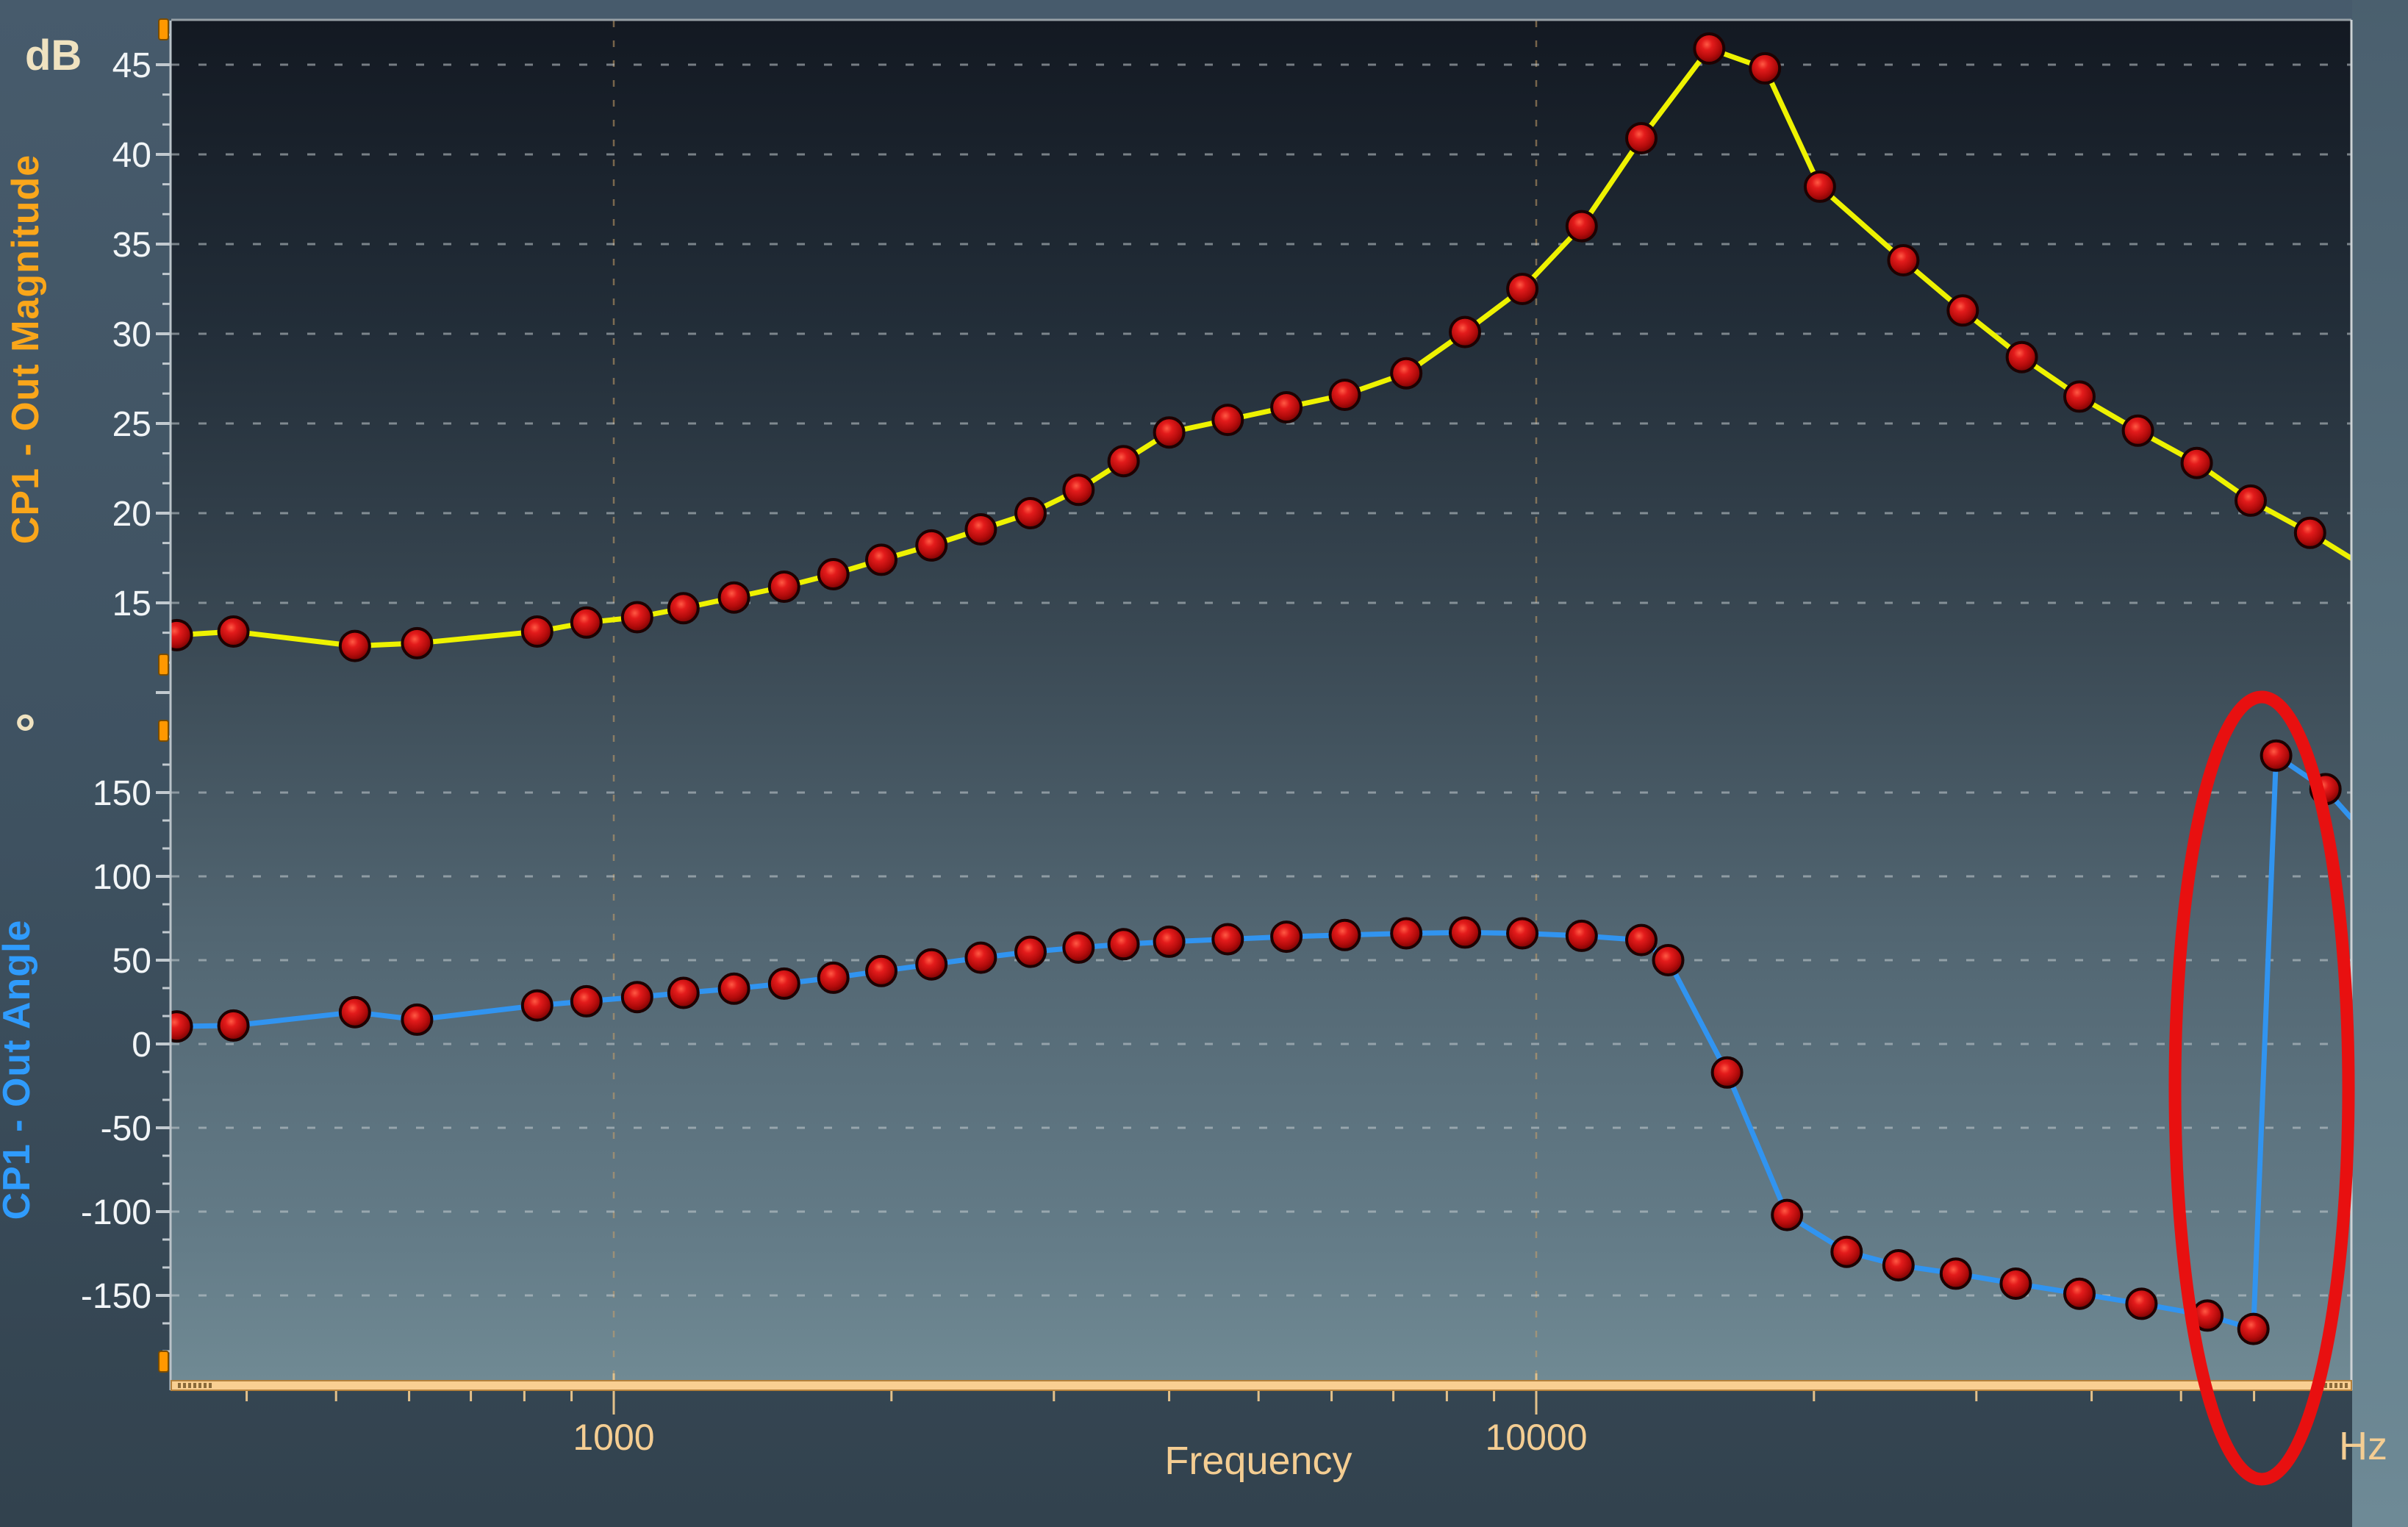 The height and width of the screenshot is (1527, 2408). Describe the element at coordinates (163, 695) in the screenshot. I see `axis-splitter-handles` at that location.